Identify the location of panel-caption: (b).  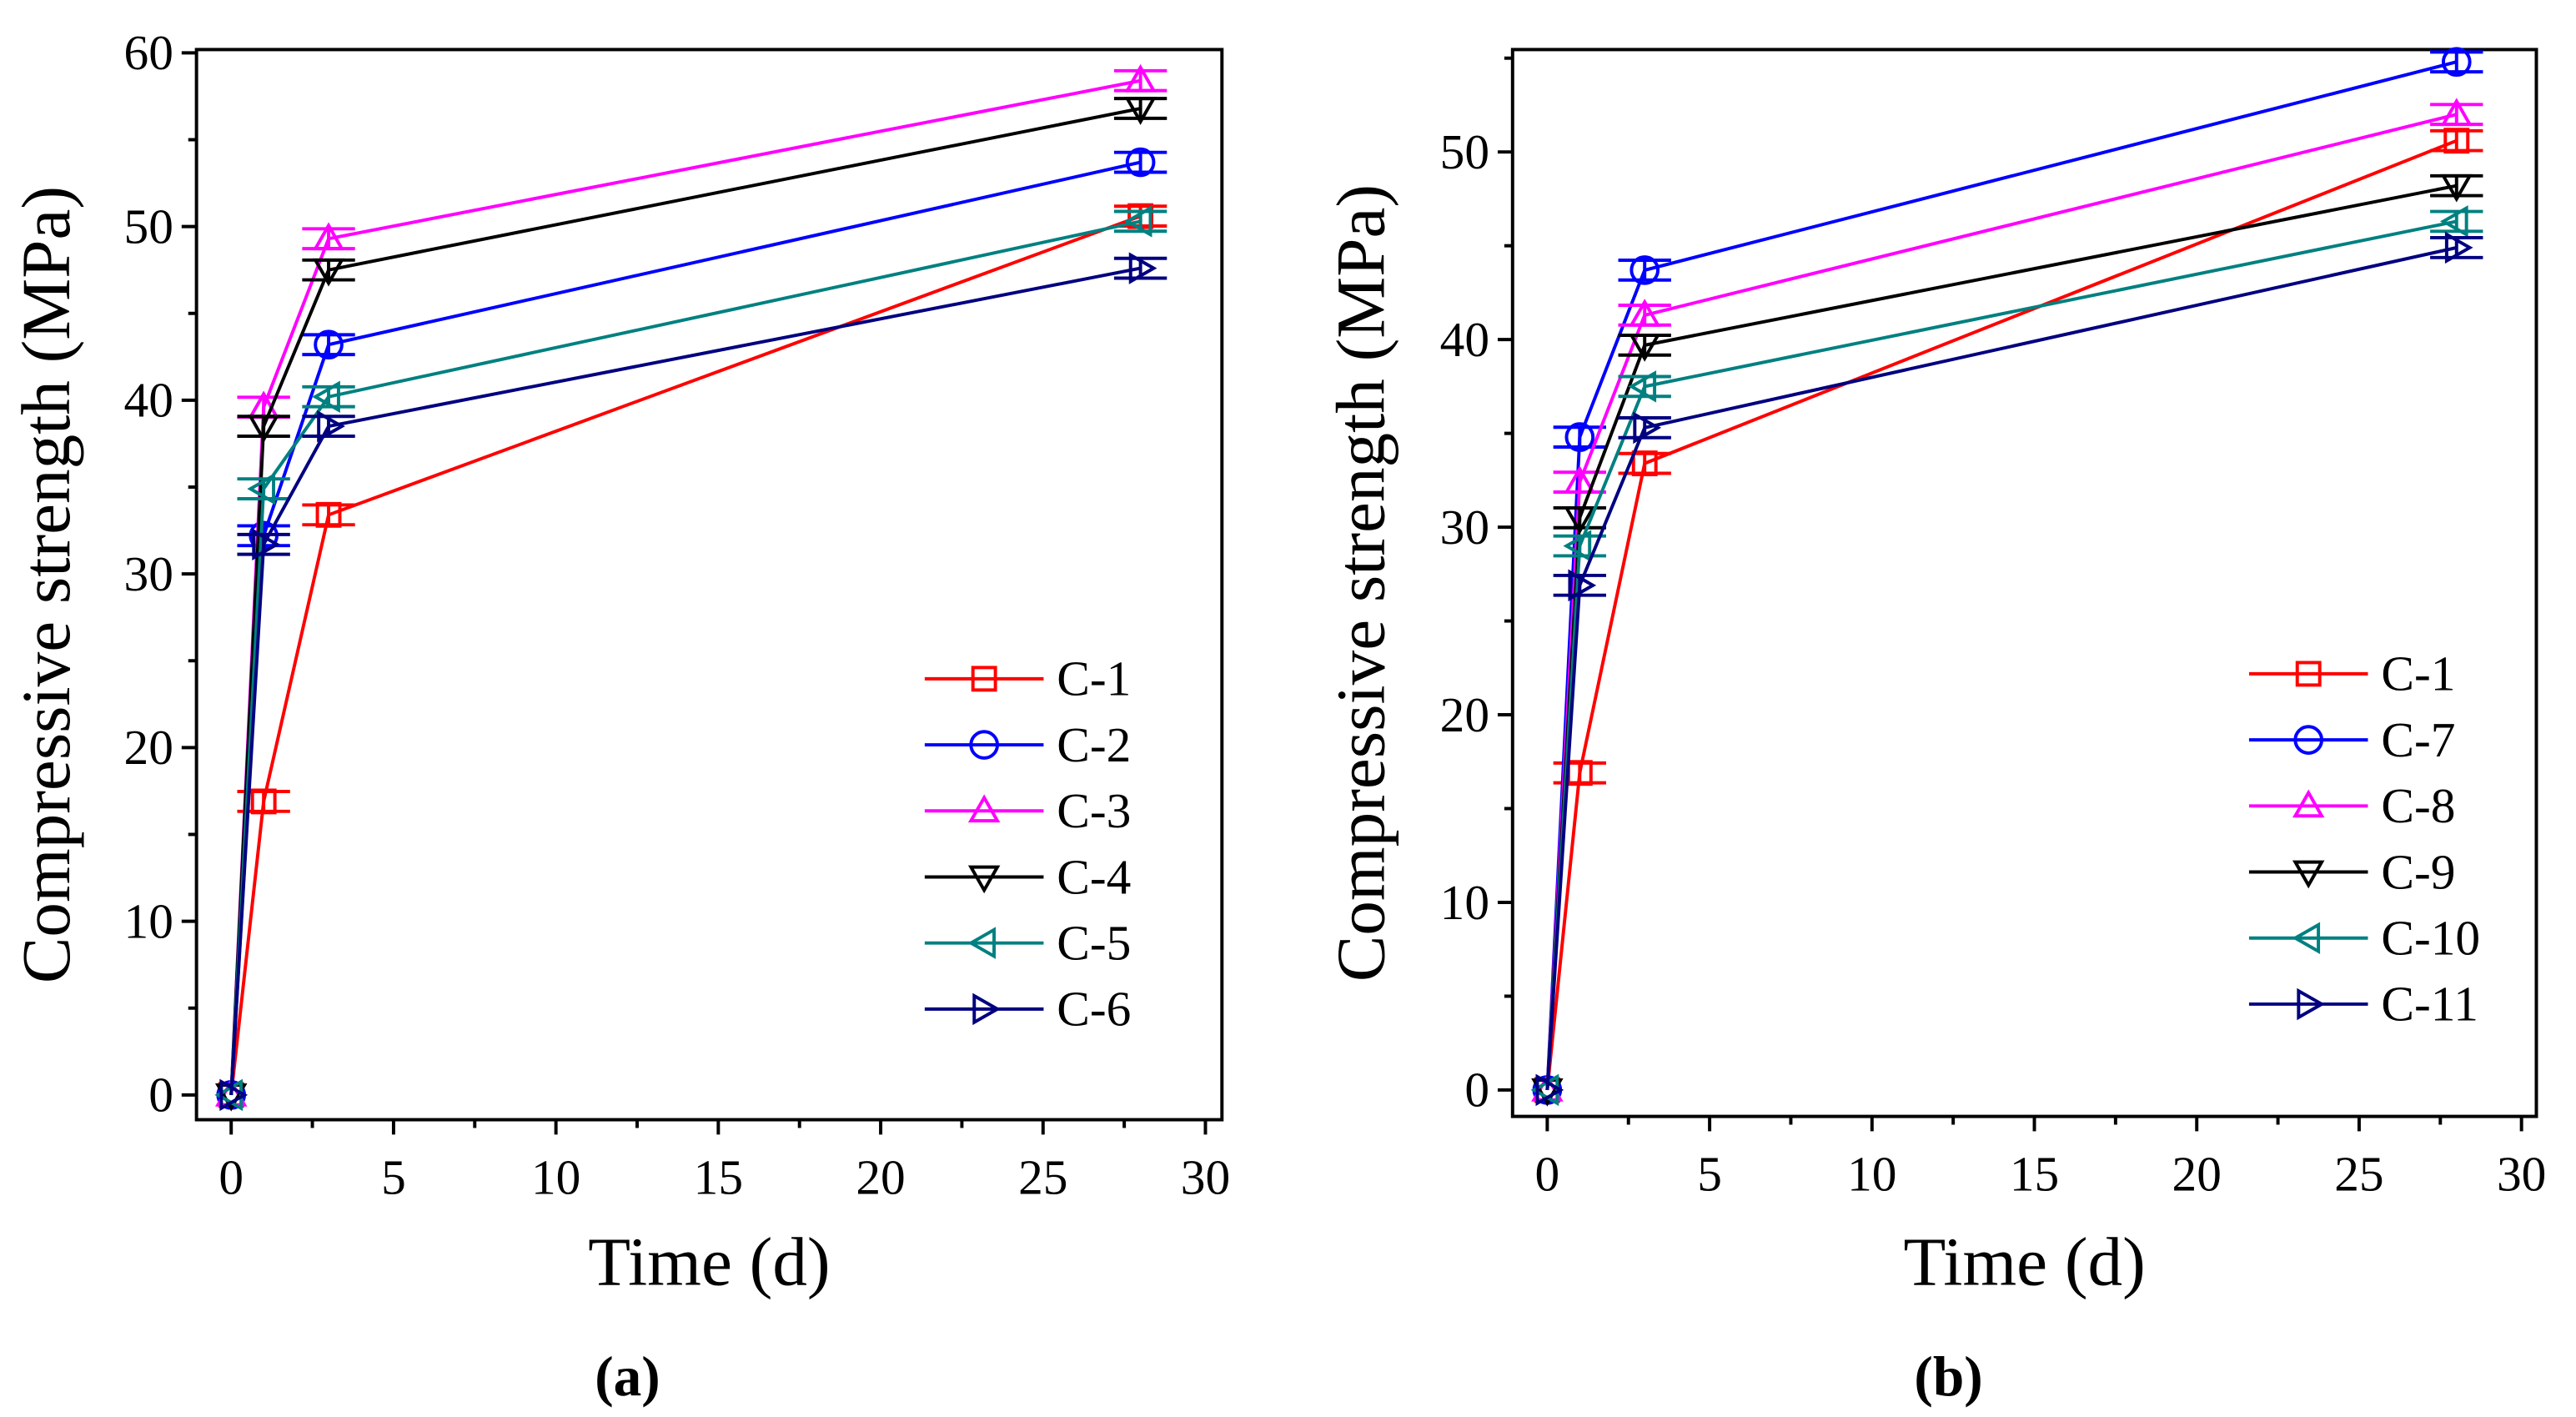
(1948, 1376).